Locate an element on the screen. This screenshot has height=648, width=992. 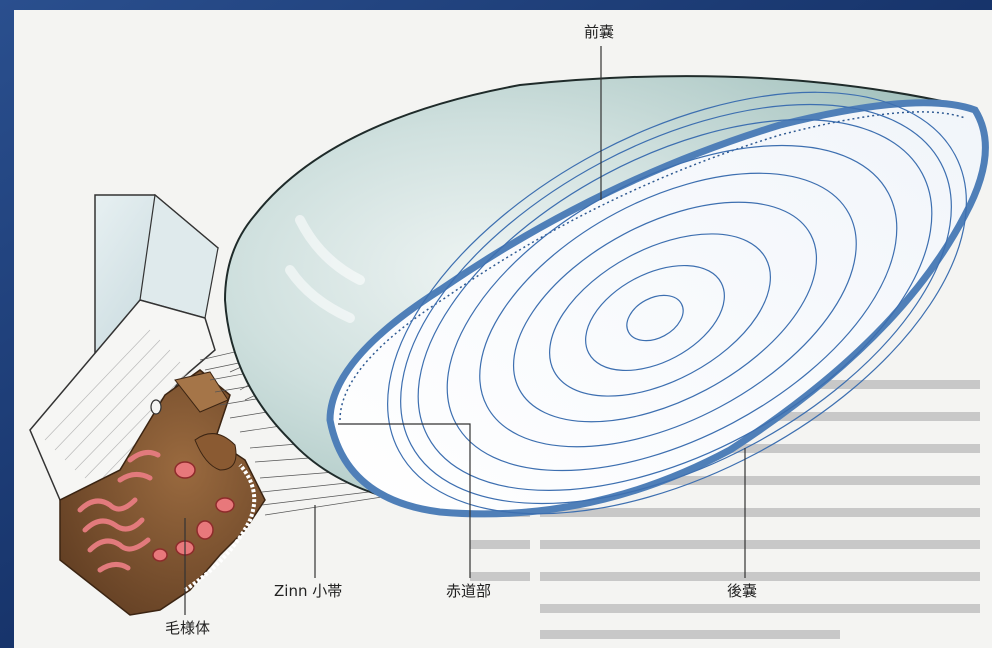
label-zonule: Zinn 小帯 is located at coordinates (308, 591).